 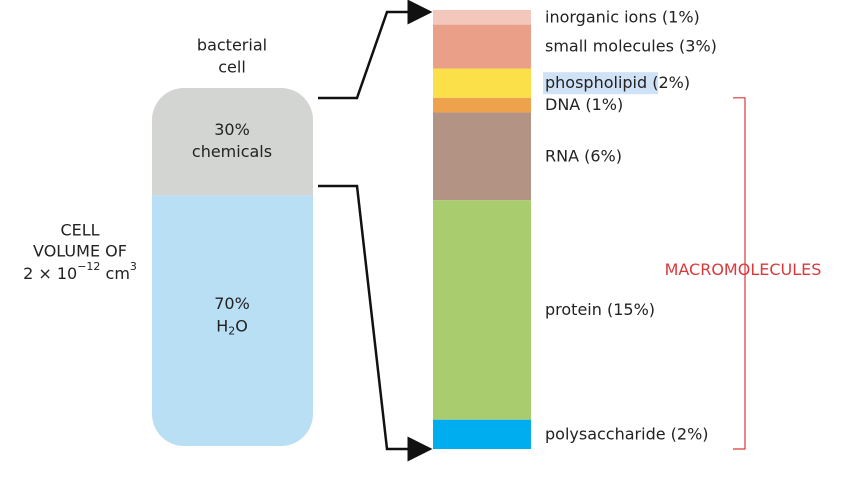 What do you see at coordinates (232, 303) in the screenshot?
I see `part-percent: 70%` at bounding box center [232, 303].